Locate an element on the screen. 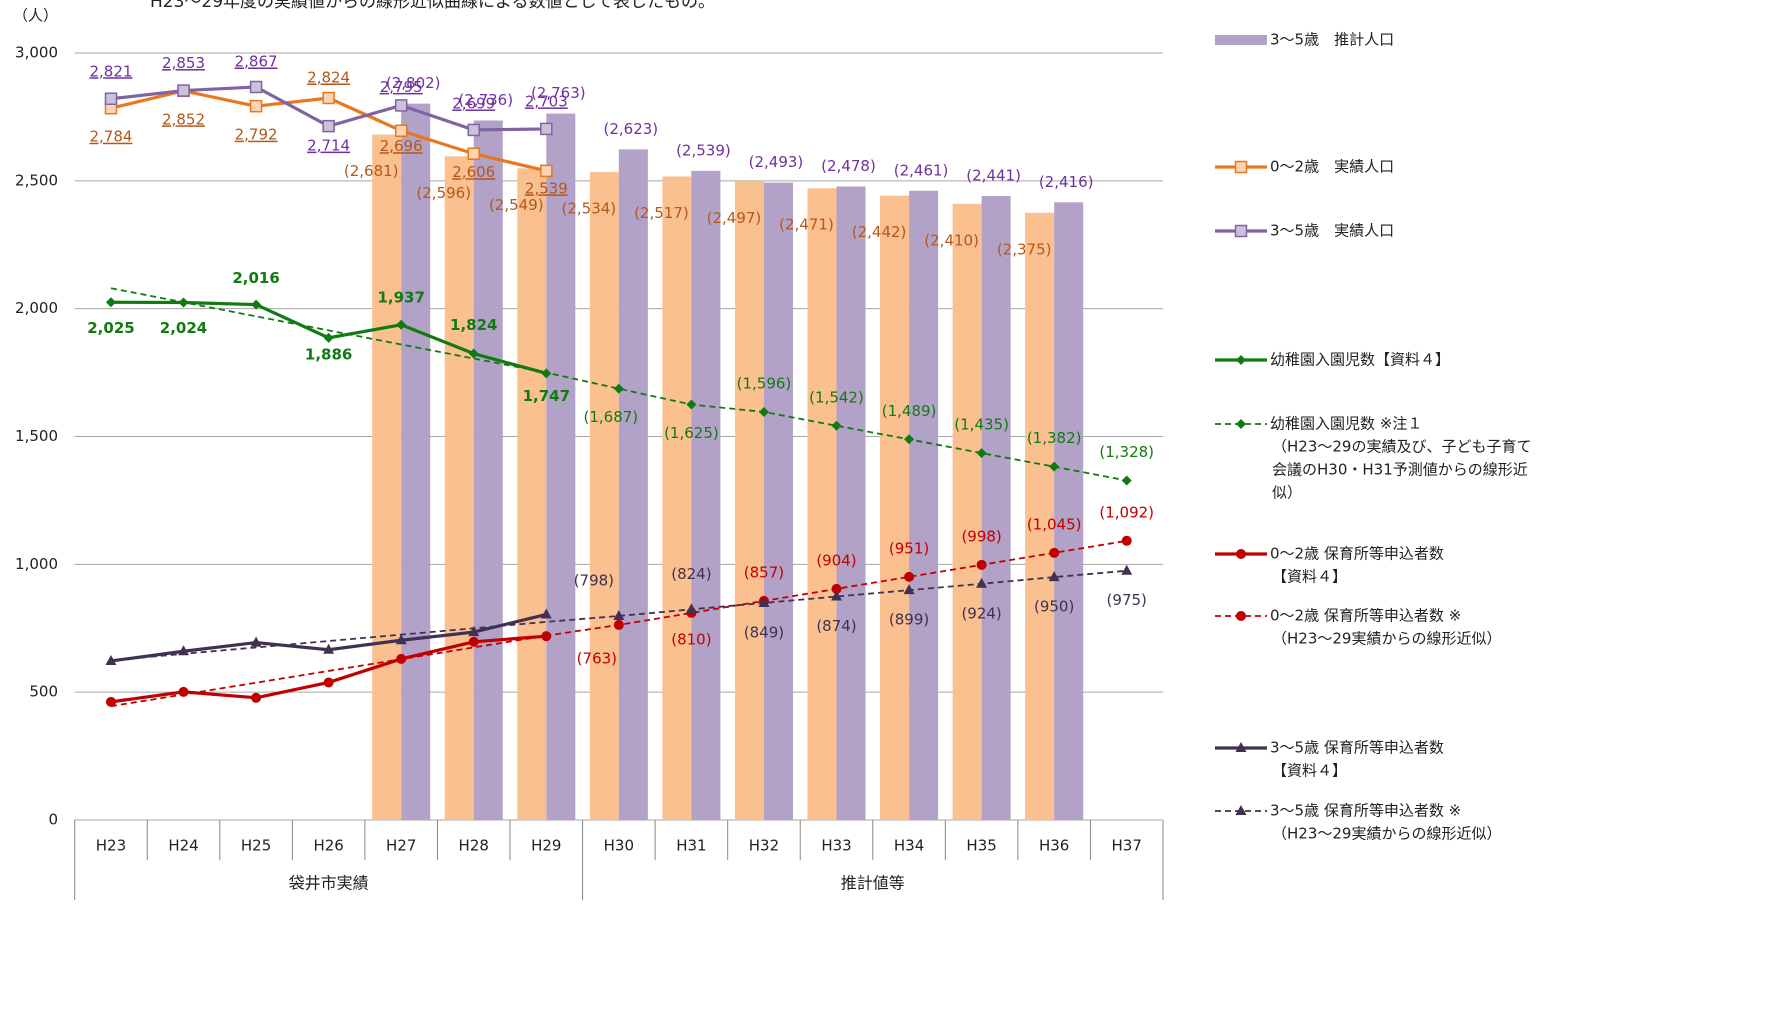 Image resolution: width=1771 pixels, height=1014 pixels. data-label: (2,497) is located at coordinates (734, 218).